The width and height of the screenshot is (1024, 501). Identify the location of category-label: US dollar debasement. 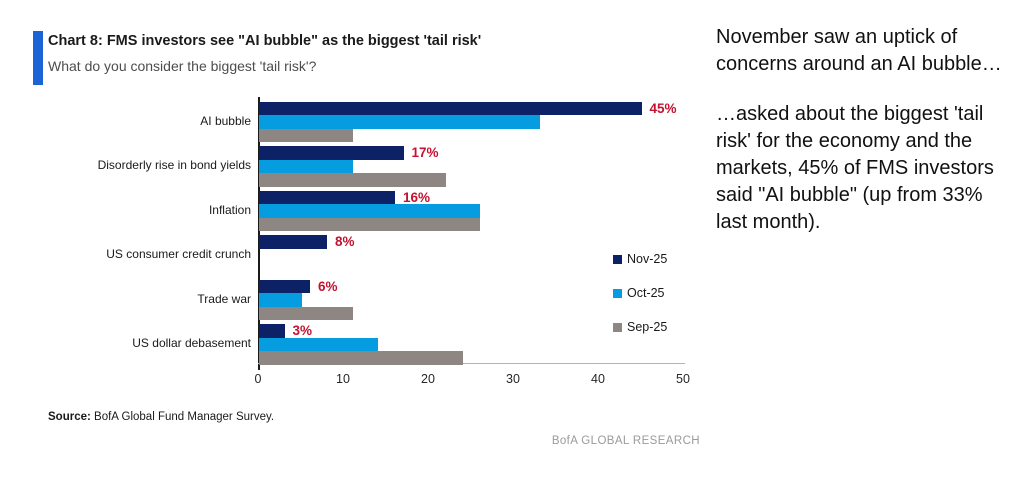
(191, 343).